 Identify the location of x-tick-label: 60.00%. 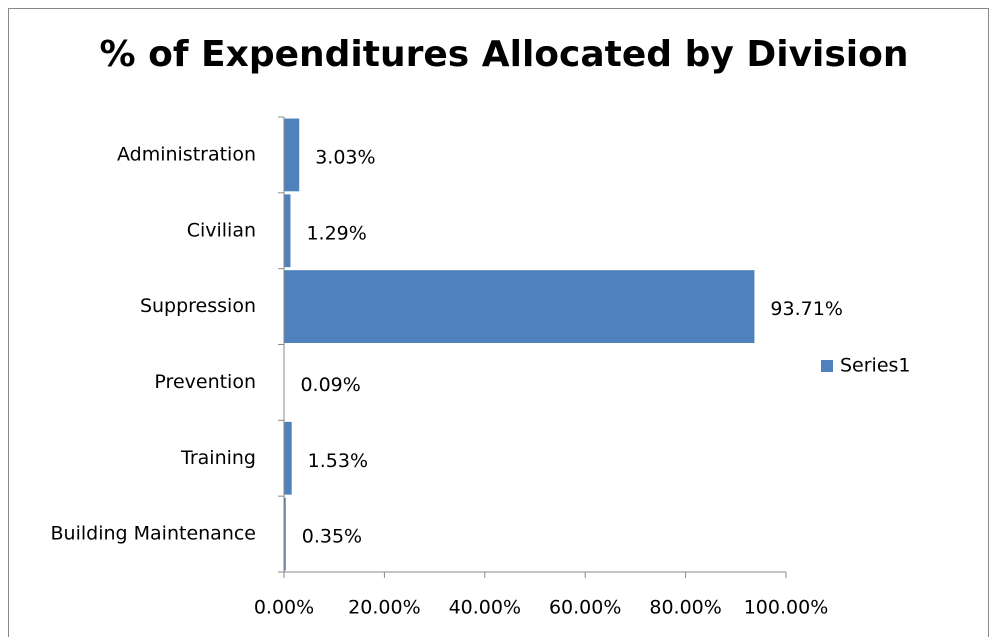
(585, 608).